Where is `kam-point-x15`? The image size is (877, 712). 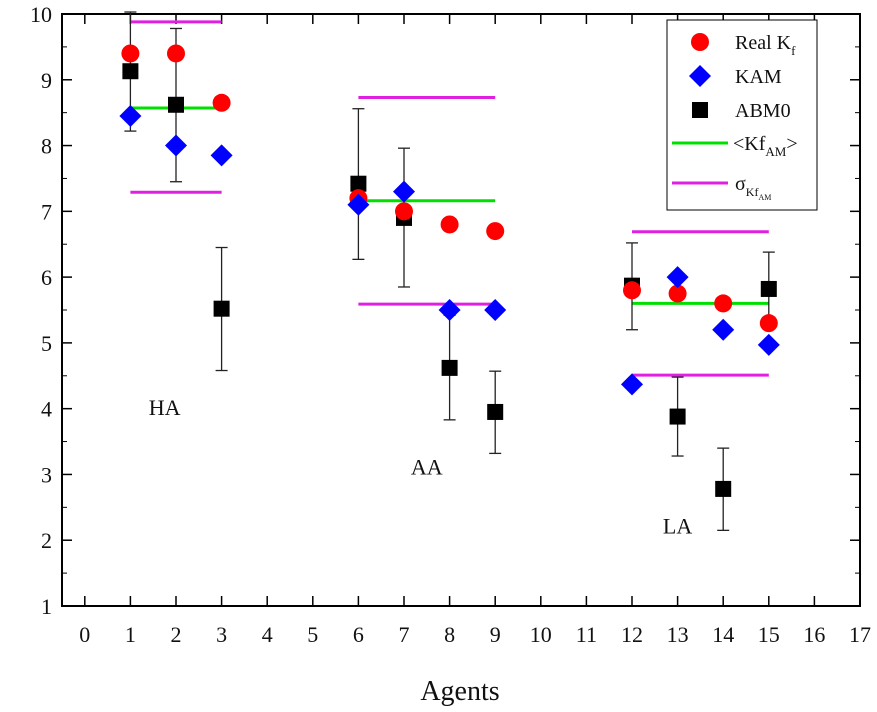 kam-point-x15 is located at coordinates (768, 344).